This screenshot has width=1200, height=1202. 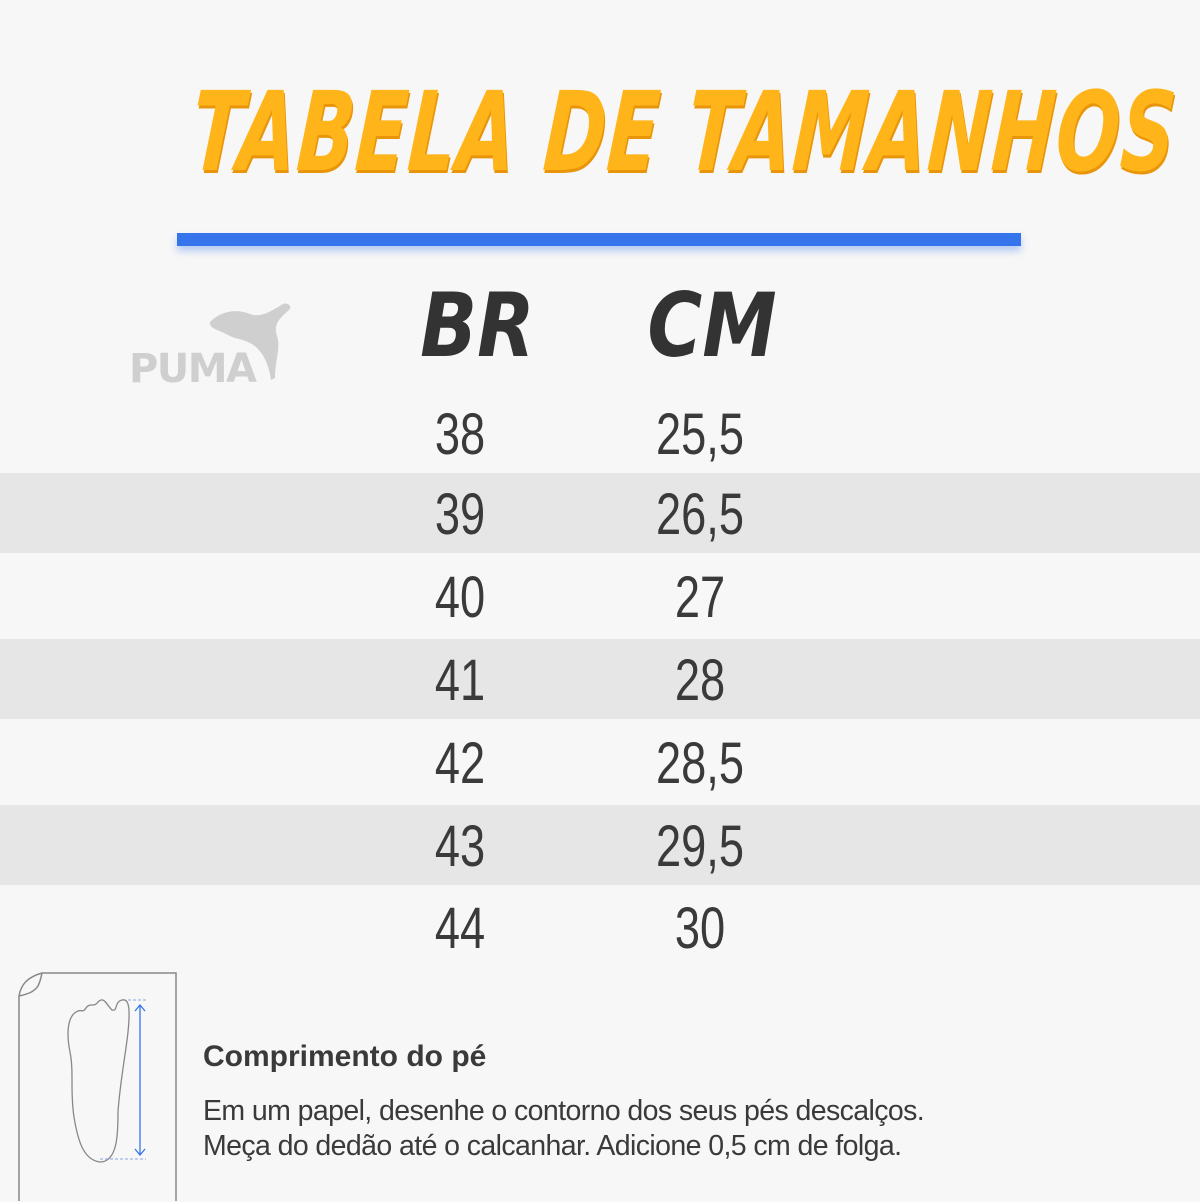 I want to click on cm-size: 30, so click(x=700, y=928).